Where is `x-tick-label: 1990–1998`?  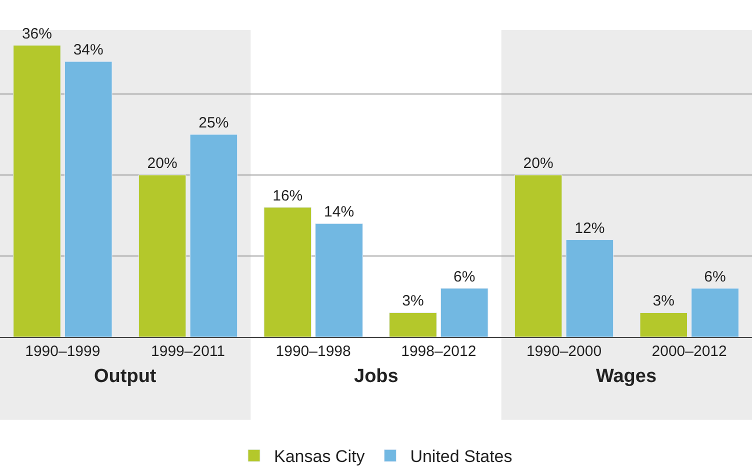
x-tick-label: 1990–1998 is located at coordinates (313, 351).